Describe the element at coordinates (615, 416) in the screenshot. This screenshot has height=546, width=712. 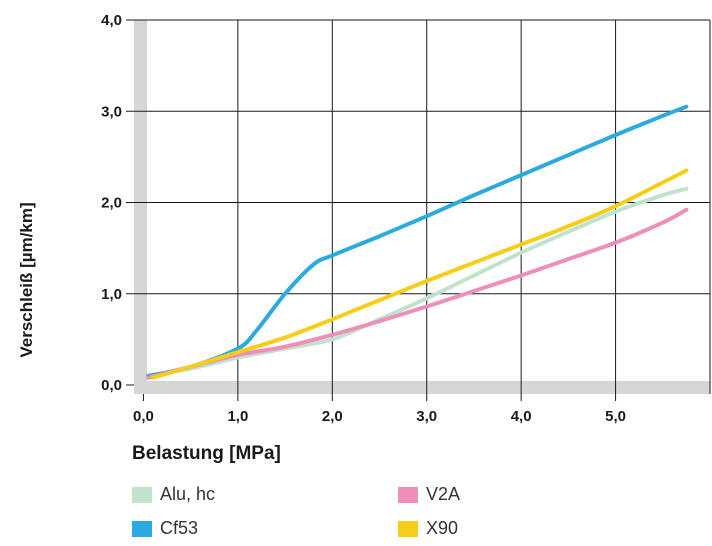
I see `x-tick-label: 5,0` at that location.